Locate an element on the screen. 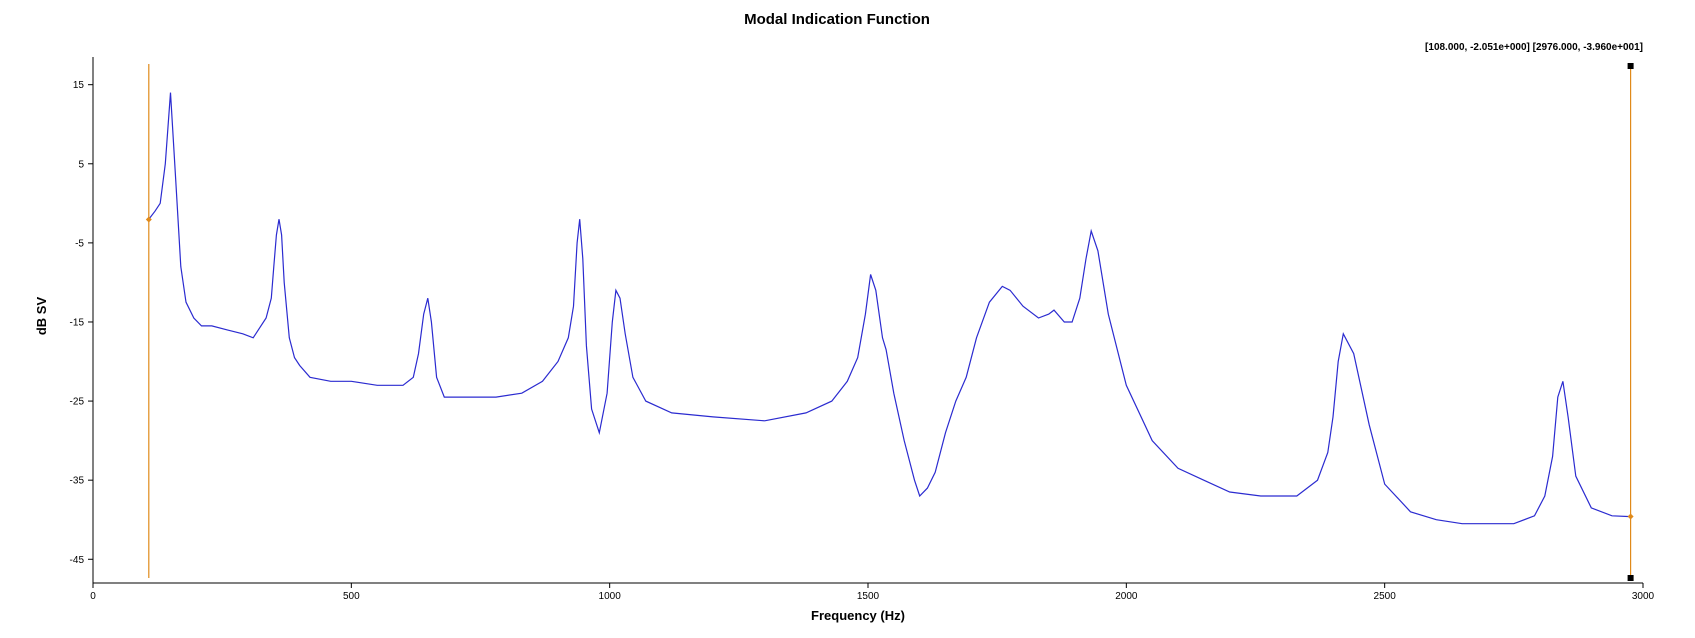 The image size is (1695, 638). x-axis-label: Frequency (Hz) is located at coordinates (858, 615).